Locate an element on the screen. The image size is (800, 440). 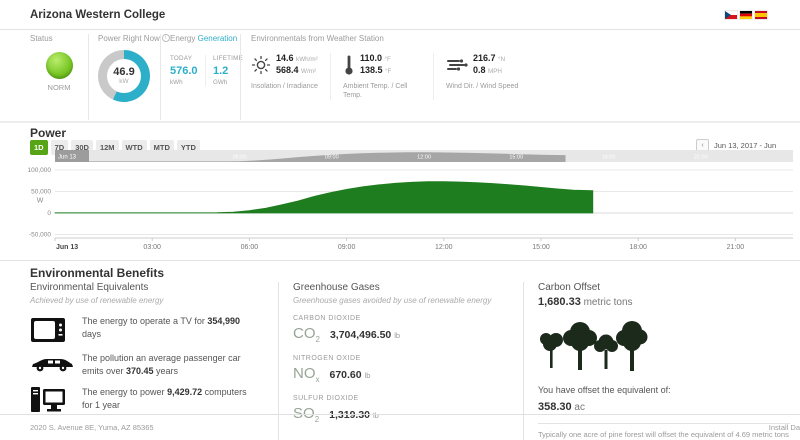
status-value: NORM is located at coordinates (59, 87).